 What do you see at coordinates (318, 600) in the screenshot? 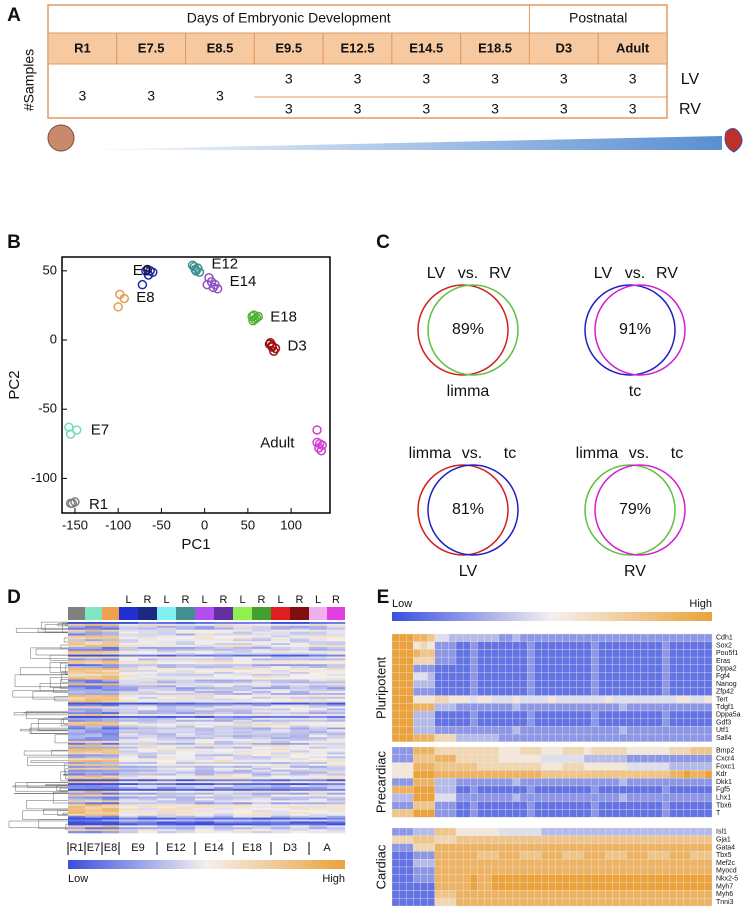
I see `side-label: L` at bounding box center [318, 600].